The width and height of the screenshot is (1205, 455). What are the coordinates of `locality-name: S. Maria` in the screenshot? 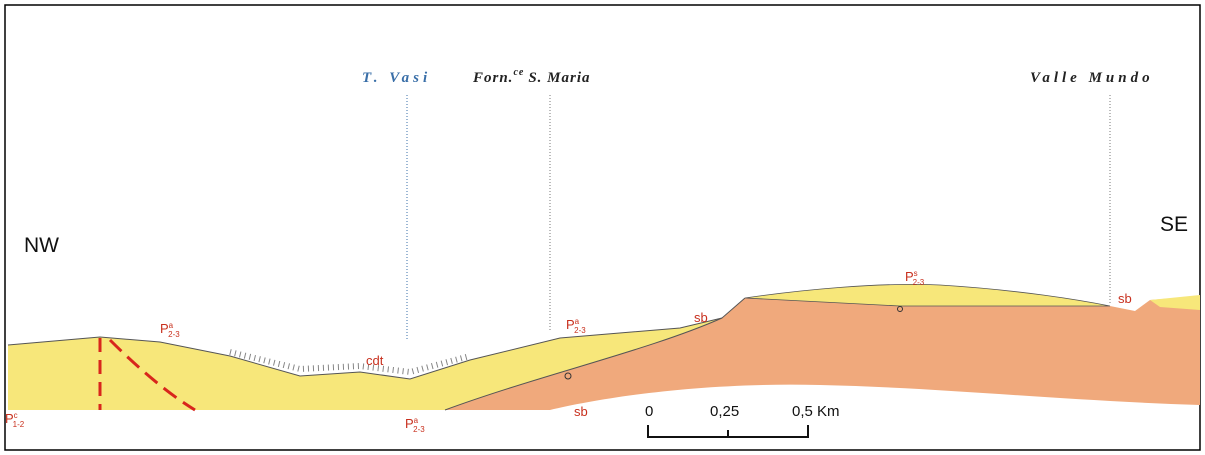 It's located at (559, 78).